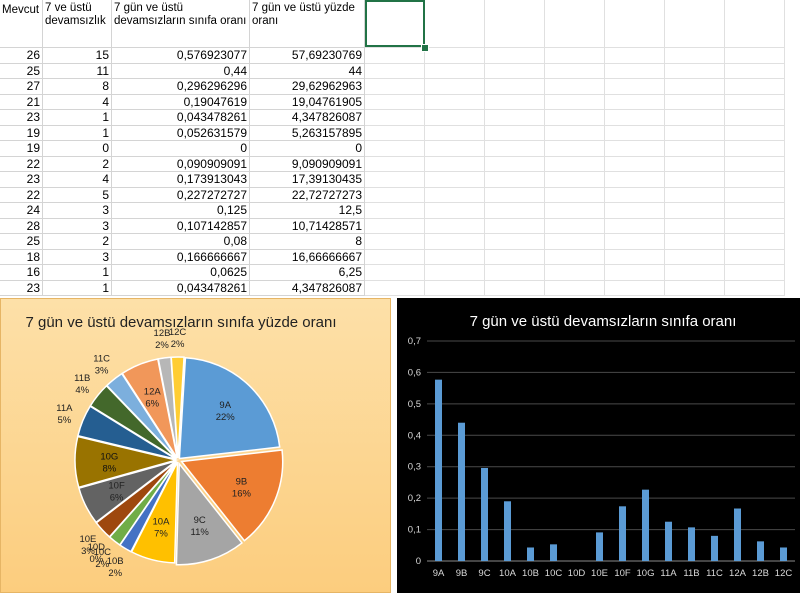  What do you see at coordinates (668, 541) in the screenshot?
I see `bar-11a` at bounding box center [668, 541].